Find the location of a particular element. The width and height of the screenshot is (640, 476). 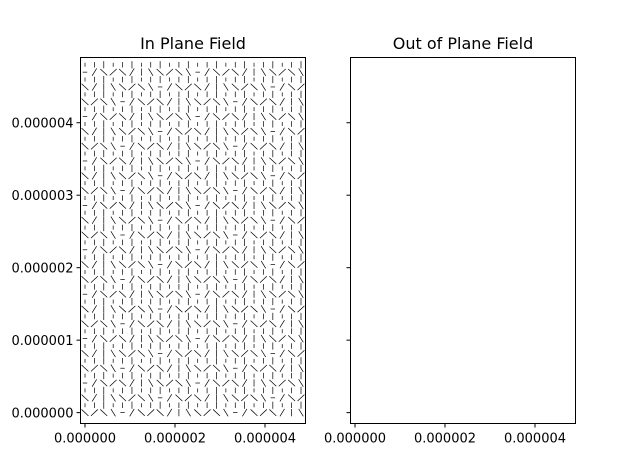

in-plane-y-tick-label: 0.000000 is located at coordinates (42, 414).